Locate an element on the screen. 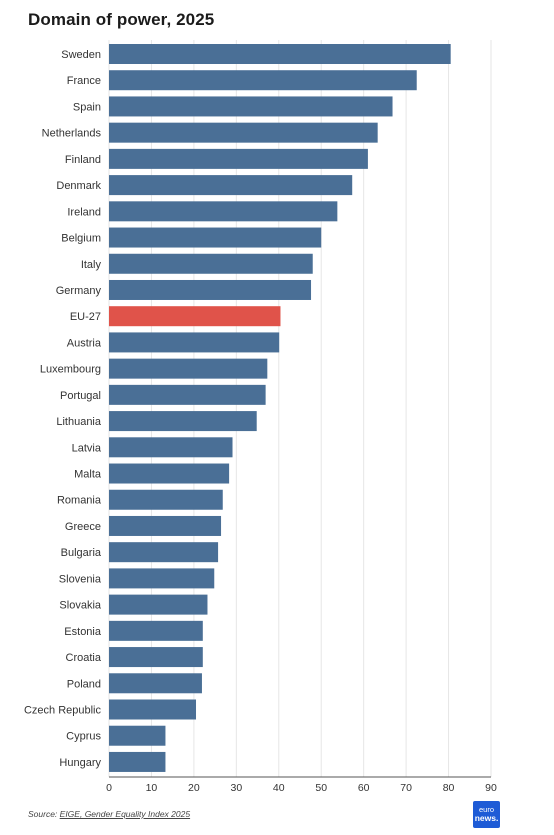  x-tick-label: 40 is located at coordinates (279, 788).